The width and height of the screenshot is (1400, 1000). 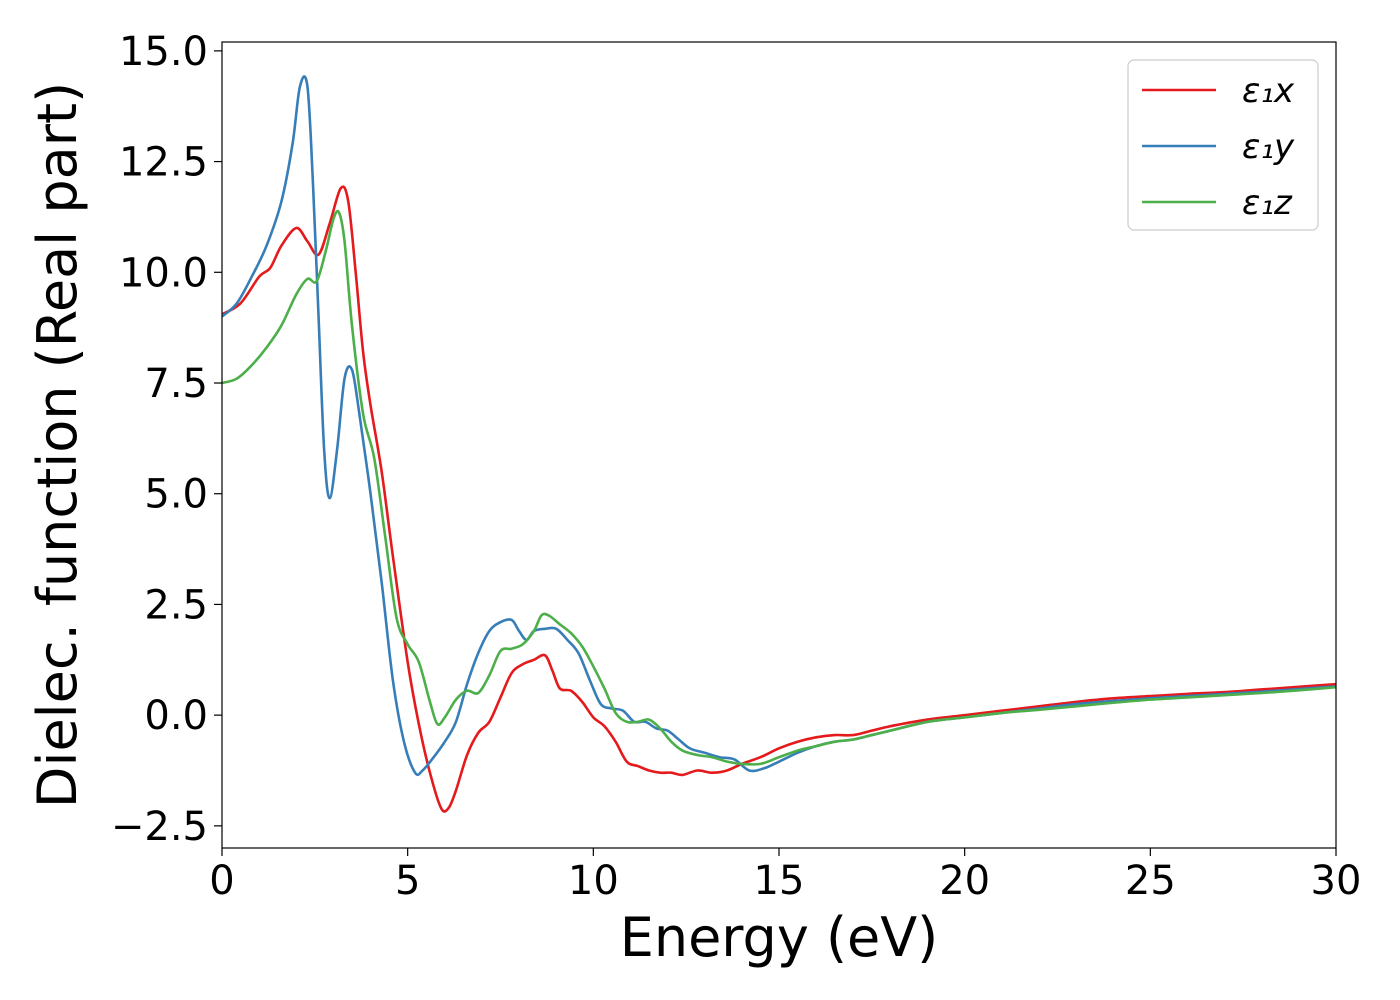 I want to click on y-tick-label: 5.0, so click(x=176, y=495).